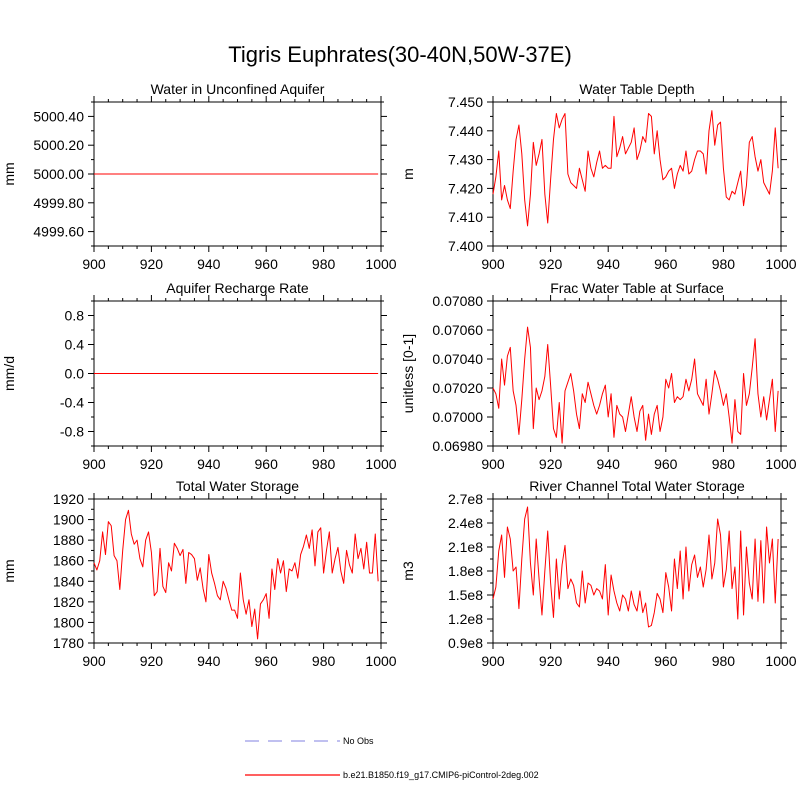 Image resolution: width=800 pixels, height=800 pixels. I want to click on y-tick-label: 0.8, so click(75, 316).